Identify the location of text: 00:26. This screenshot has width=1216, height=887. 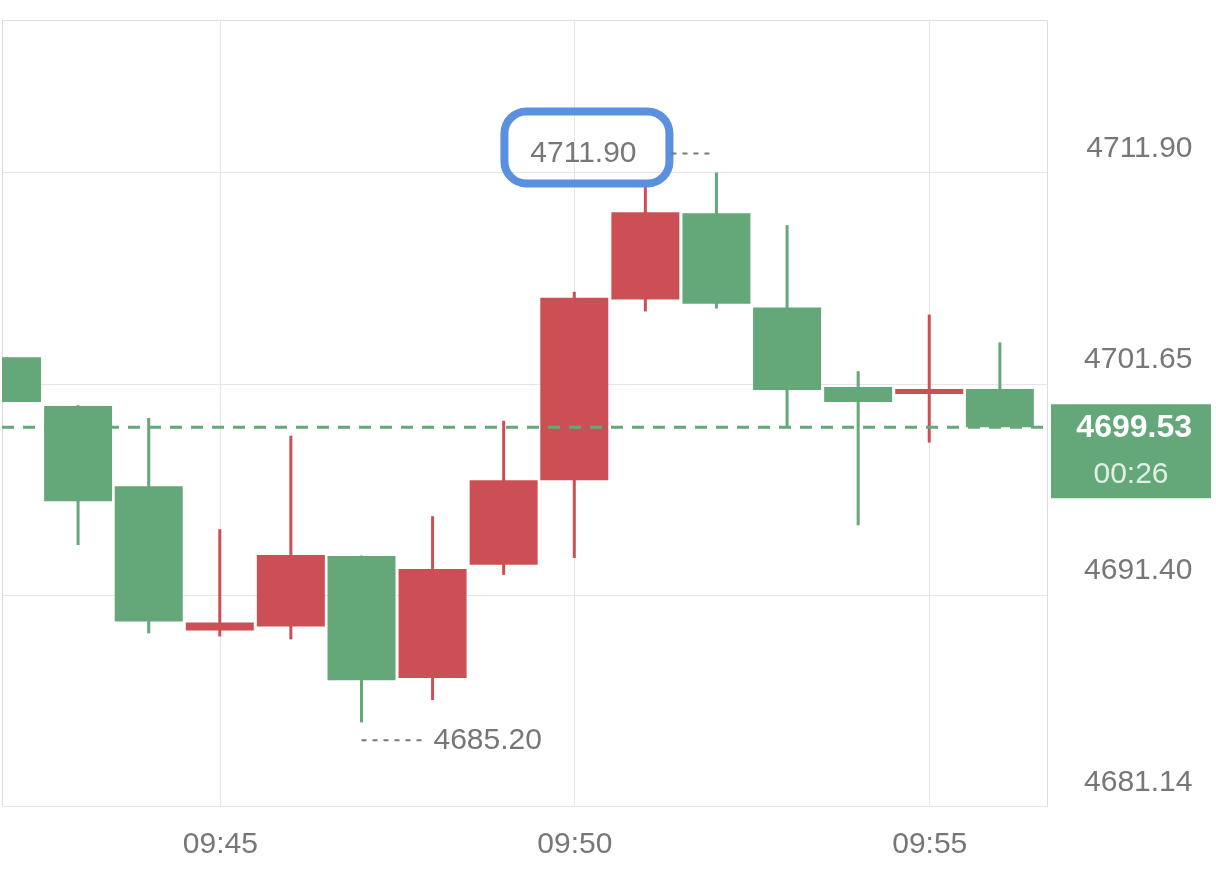
(1131, 473).